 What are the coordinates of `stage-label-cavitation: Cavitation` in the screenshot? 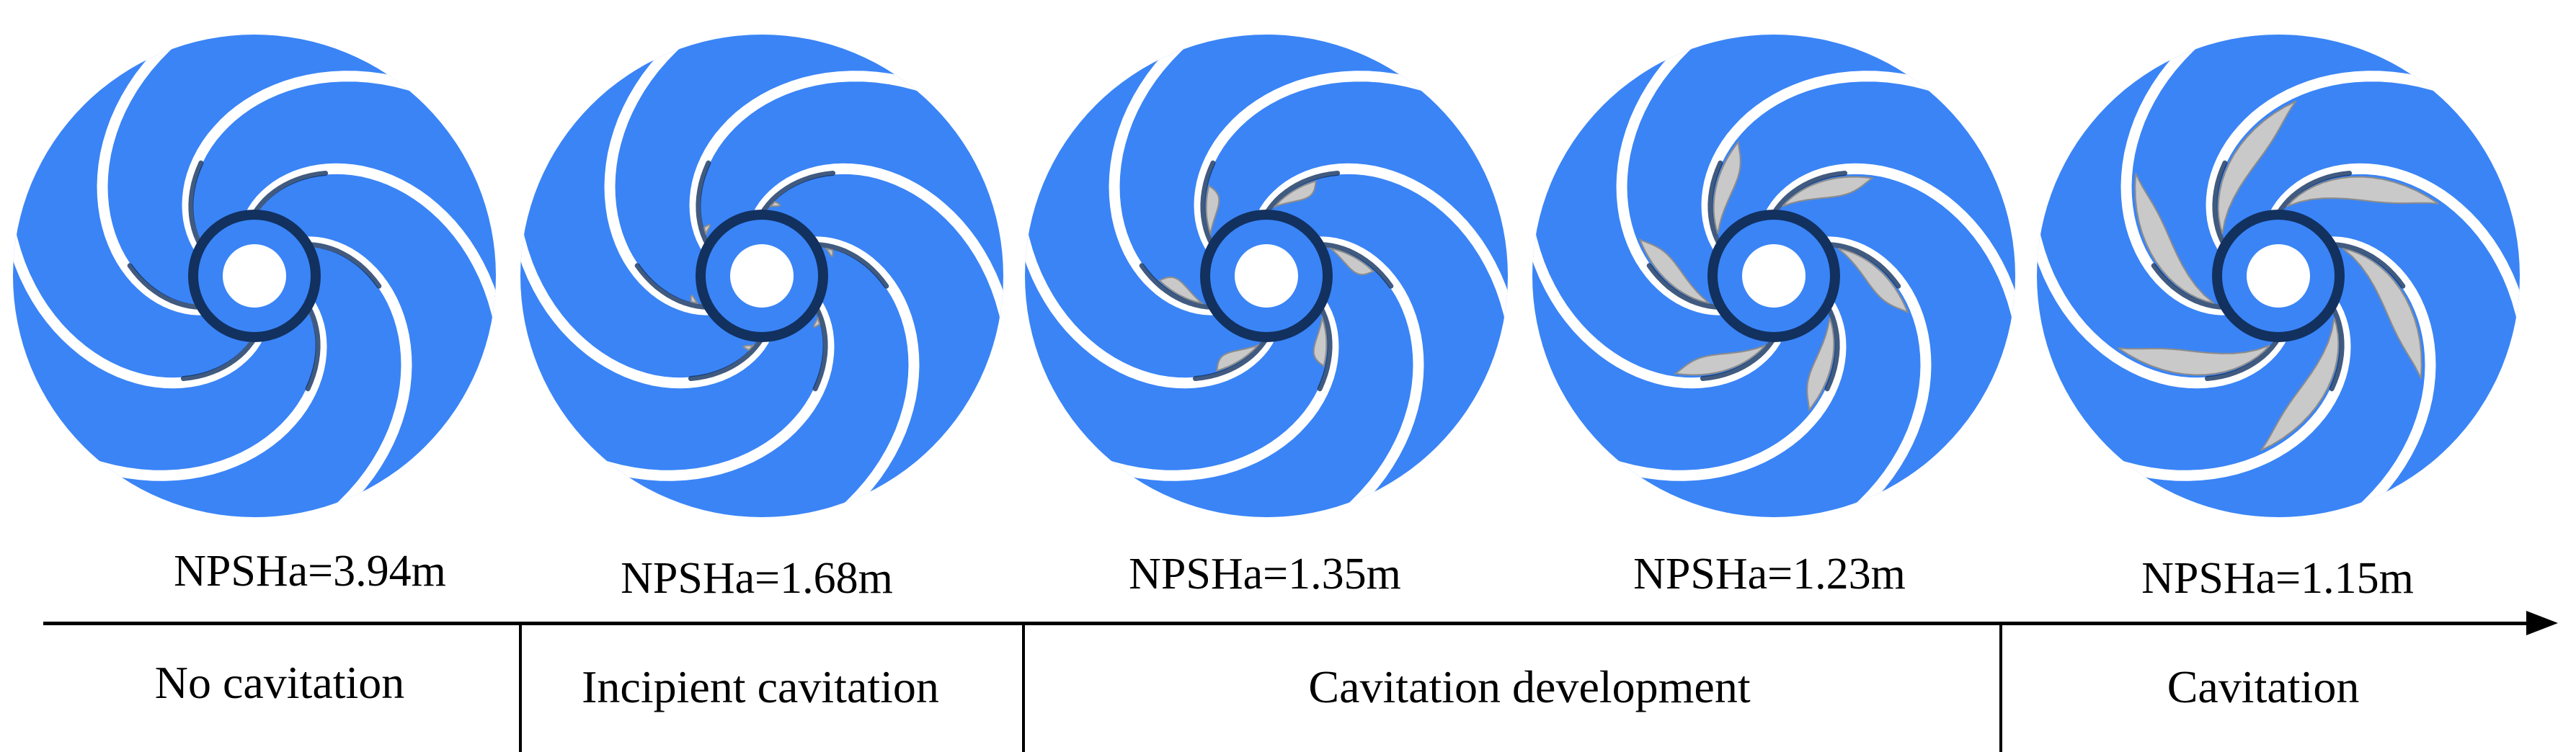 It's located at (2263, 686).